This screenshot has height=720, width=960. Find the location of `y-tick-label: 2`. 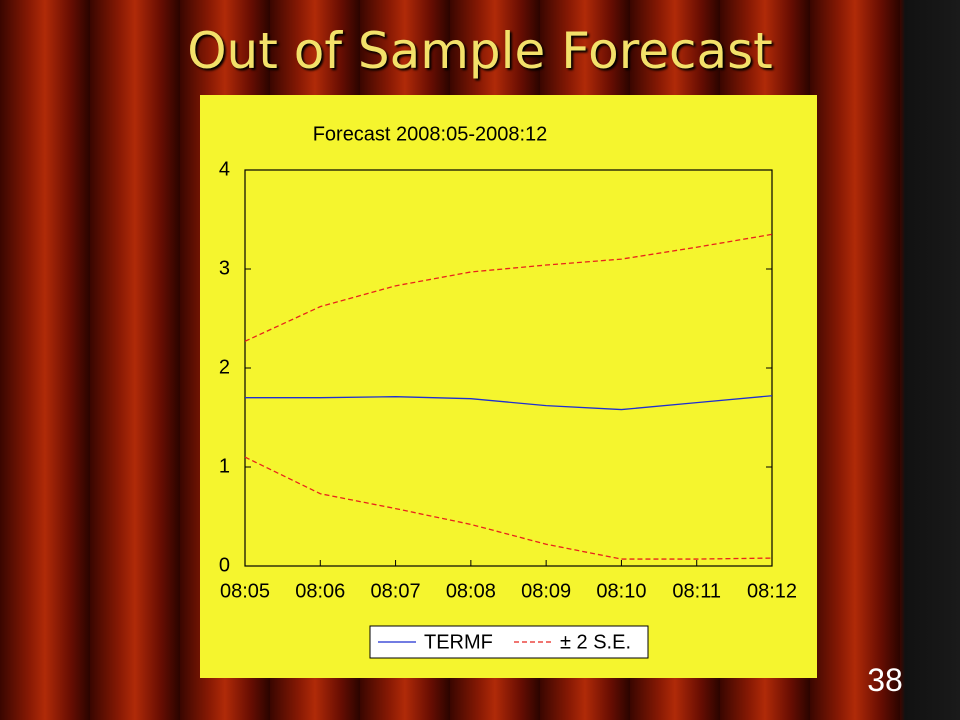

y-tick-label: 2 is located at coordinates (224, 367).